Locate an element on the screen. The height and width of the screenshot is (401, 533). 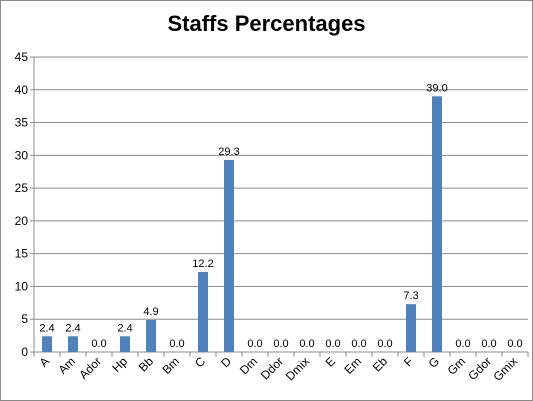
x-tick-label-gm: Gm is located at coordinates (457, 366).